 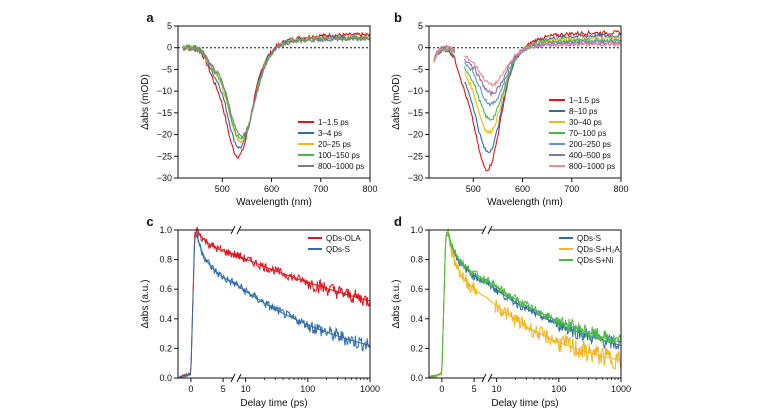 I want to click on legend-label: QDs-OLA, so click(x=343, y=238).